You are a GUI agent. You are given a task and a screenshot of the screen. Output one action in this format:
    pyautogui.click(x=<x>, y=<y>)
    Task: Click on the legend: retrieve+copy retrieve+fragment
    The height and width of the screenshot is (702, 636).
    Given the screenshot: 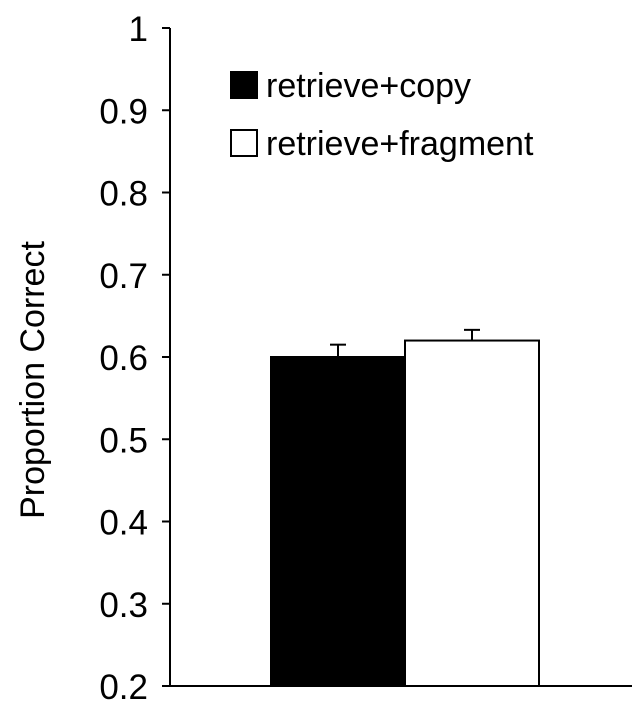 What is the action you would take?
    pyautogui.click(x=382, y=115)
    